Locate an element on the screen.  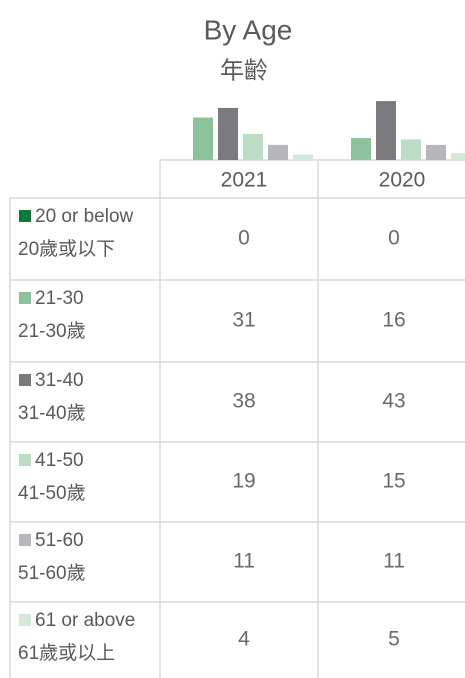
row-label-zh: 31-40歲 is located at coordinates (52, 413).